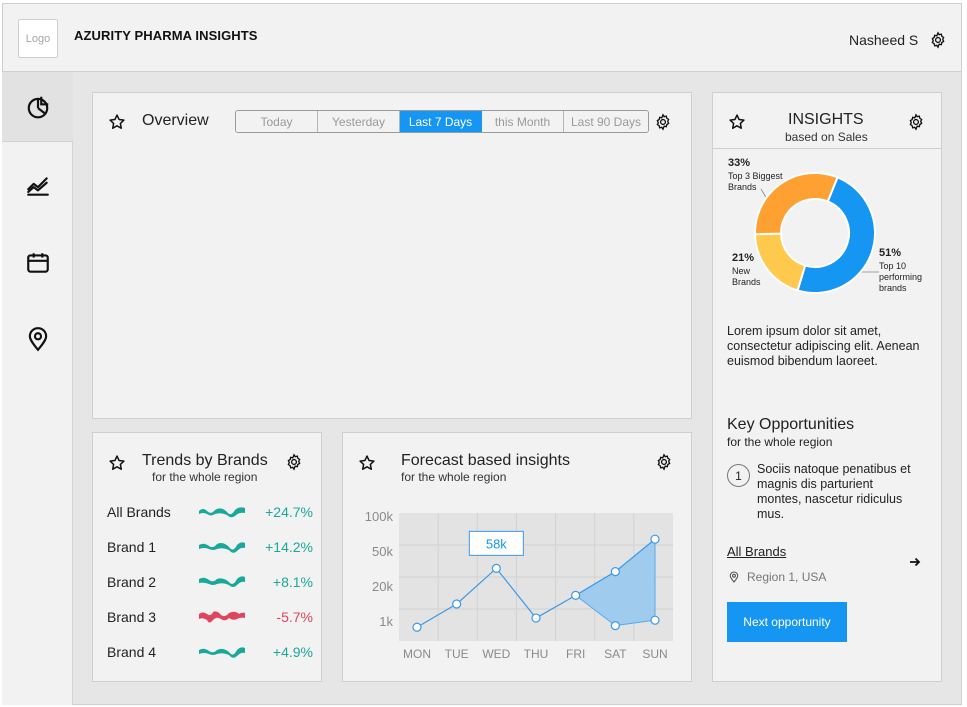 This screenshot has width=967, height=707. Describe the element at coordinates (386, 621) in the screenshot. I see `y-tick-label: 1k` at that location.